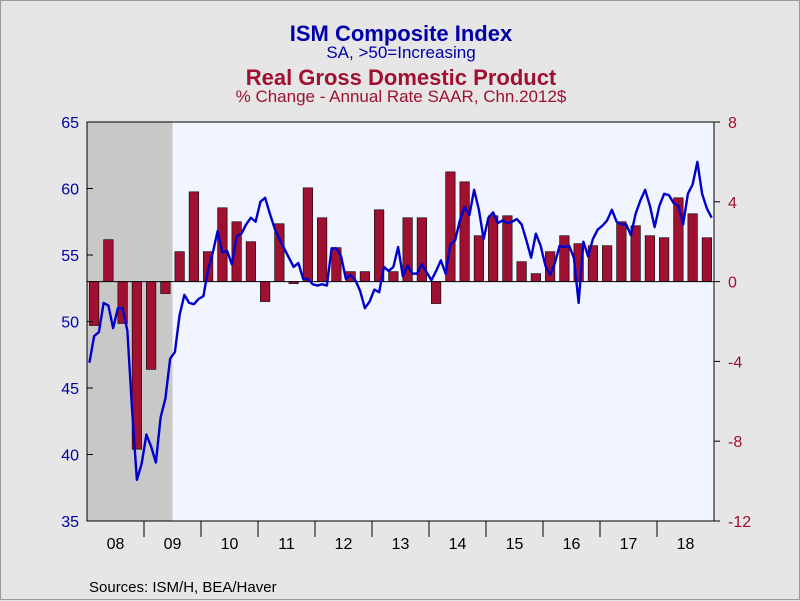 The height and width of the screenshot is (601, 800). I want to click on left-axis-tick-label: 45, so click(70, 389).